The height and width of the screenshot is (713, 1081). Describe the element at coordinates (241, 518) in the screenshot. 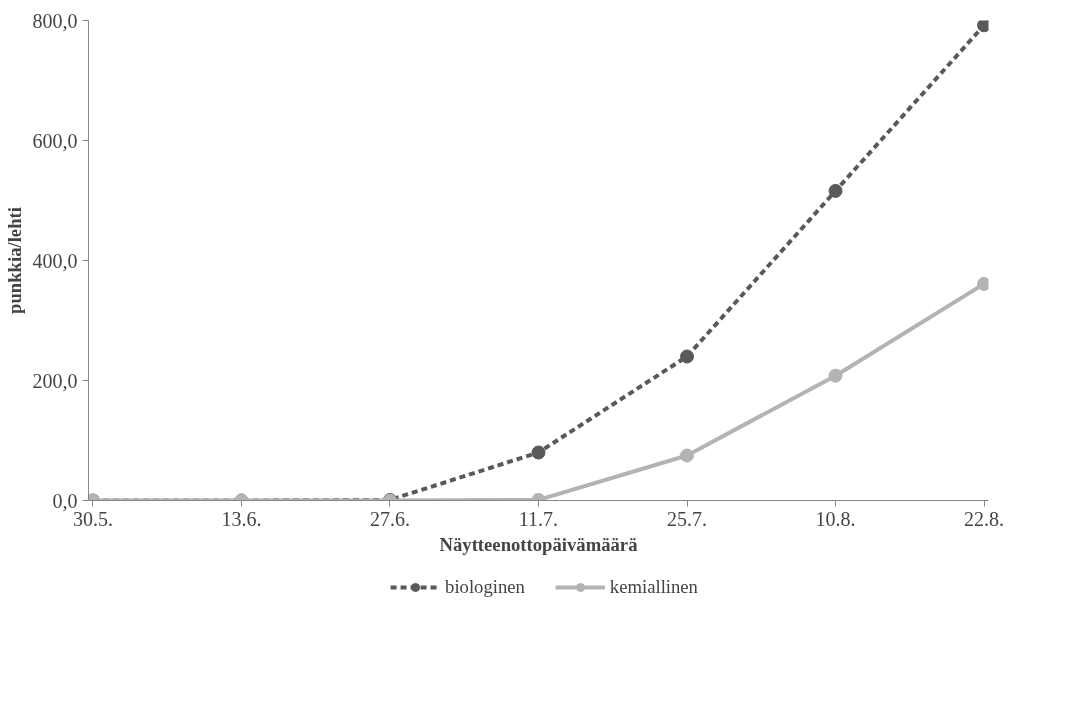

I see `x-tick-label: 13.6.` at that location.